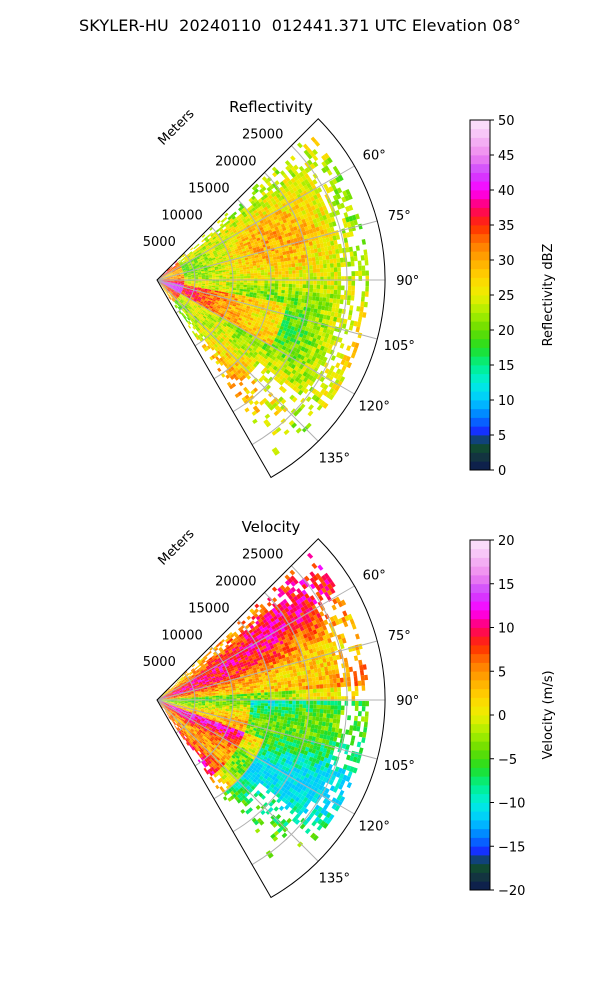 The image size is (600, 1000). Describe the element at coordinates (181, 215) in the screenshot. I see `range-tick-label: 10000` at that location.